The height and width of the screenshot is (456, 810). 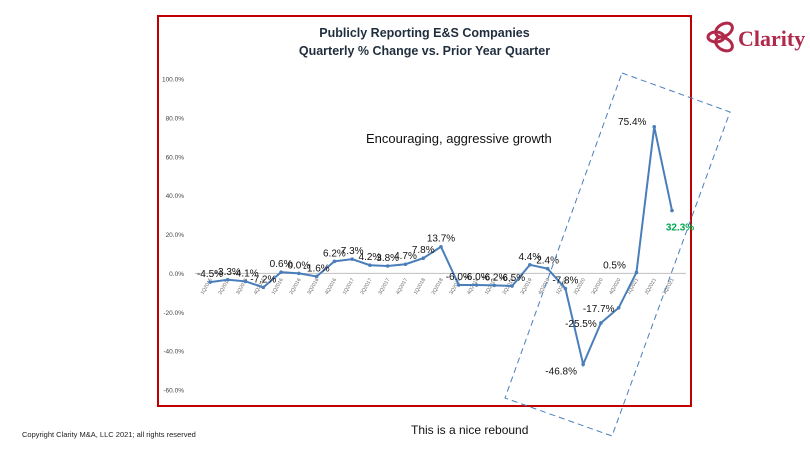 What do you see at coordinates (615, 286) in the screenshot?
I see `x-tick-label: 4Q2020` at bounding box center [615, 286].